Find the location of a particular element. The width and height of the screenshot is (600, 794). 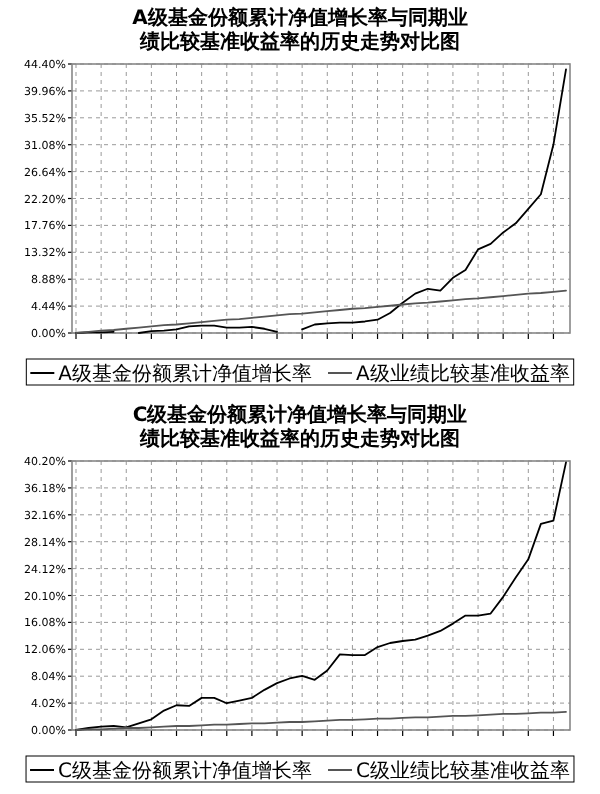

chart-title: C级基金份额累计净值增长率与同期业绩比较基准收益率的历史走势对比图 is located at coordinates (300, 427).